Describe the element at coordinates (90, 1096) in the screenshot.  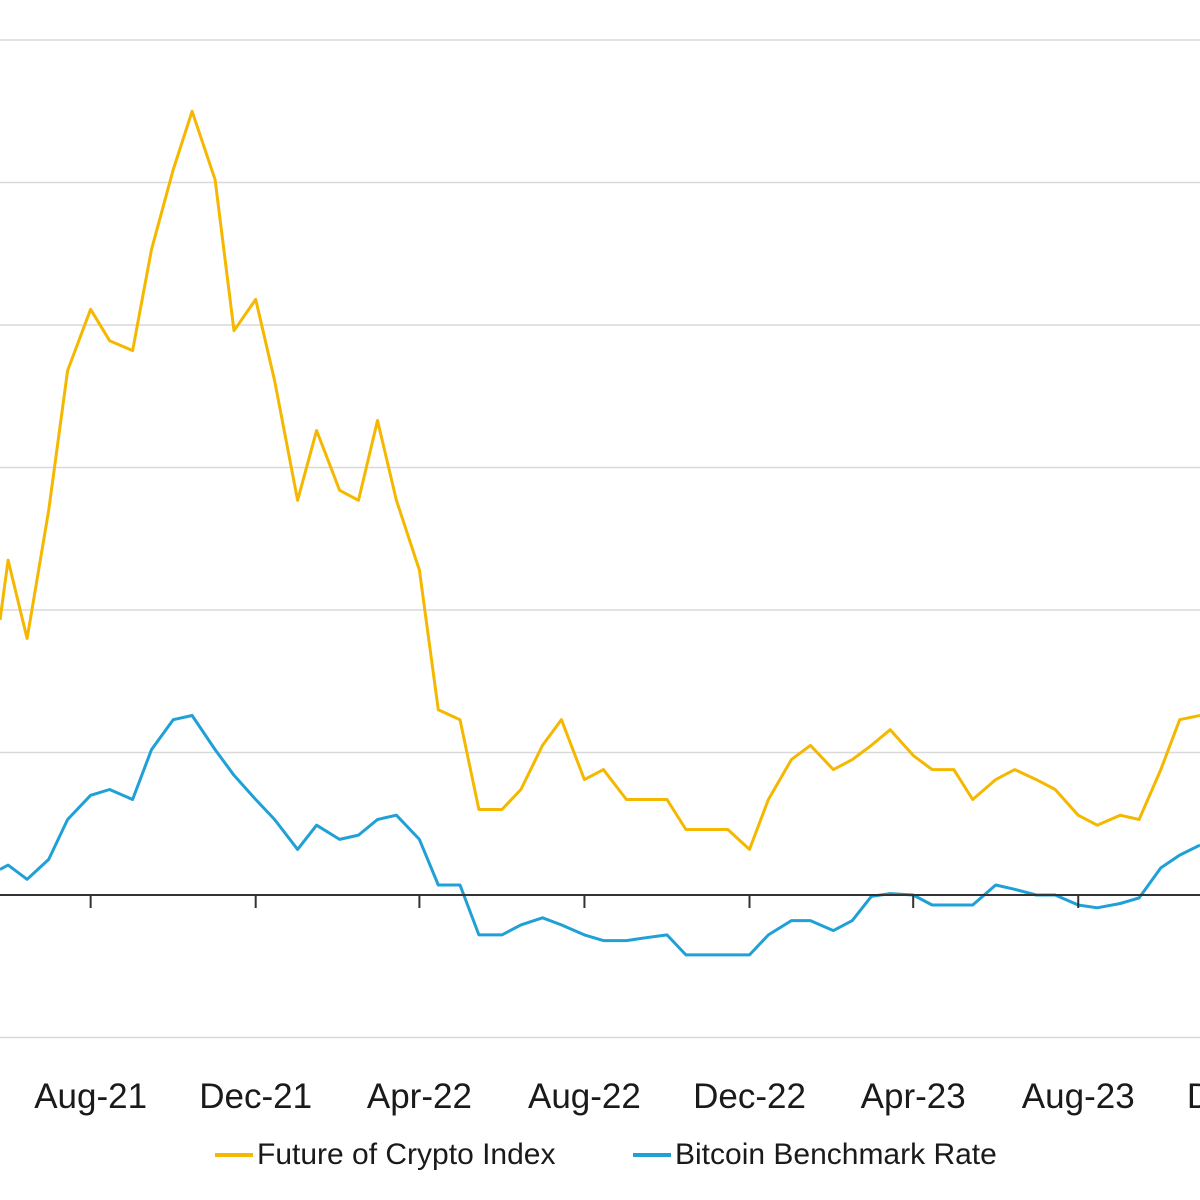
I see `x-tick-label: Aug-21` at that location.